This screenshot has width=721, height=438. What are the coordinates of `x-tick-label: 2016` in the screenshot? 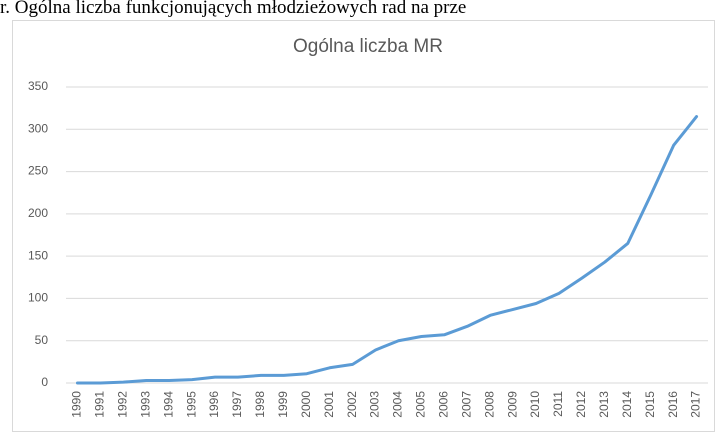 It's located at (673, 404).